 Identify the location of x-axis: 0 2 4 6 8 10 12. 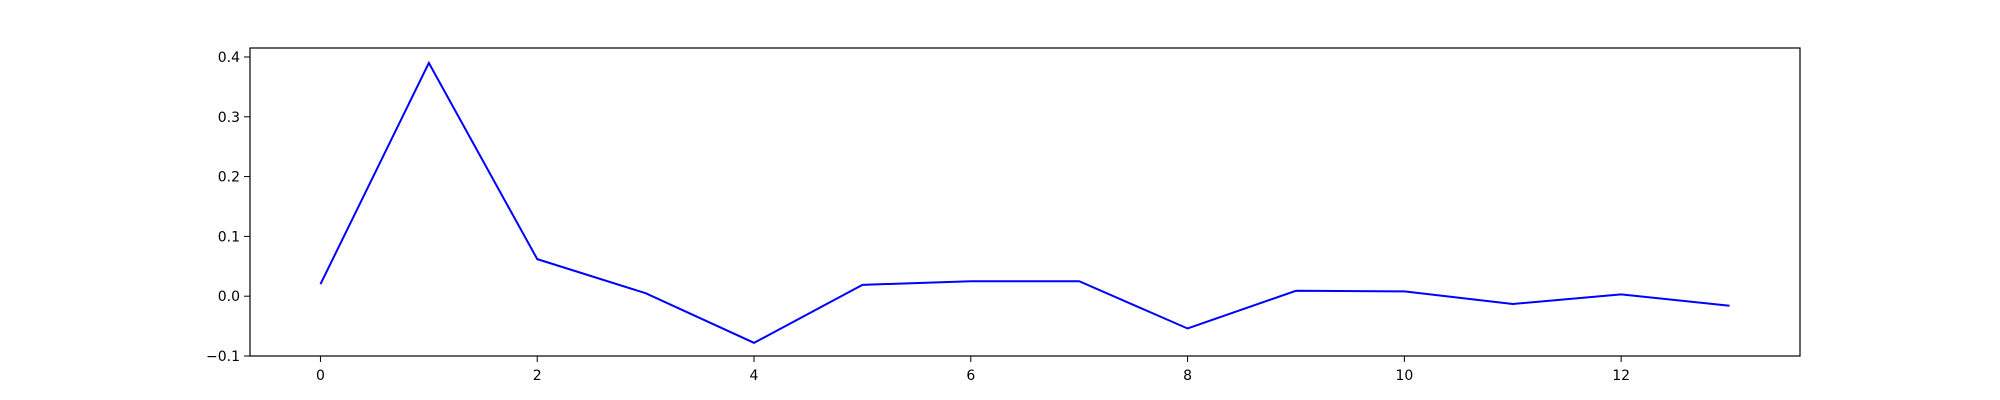
(973, 370).